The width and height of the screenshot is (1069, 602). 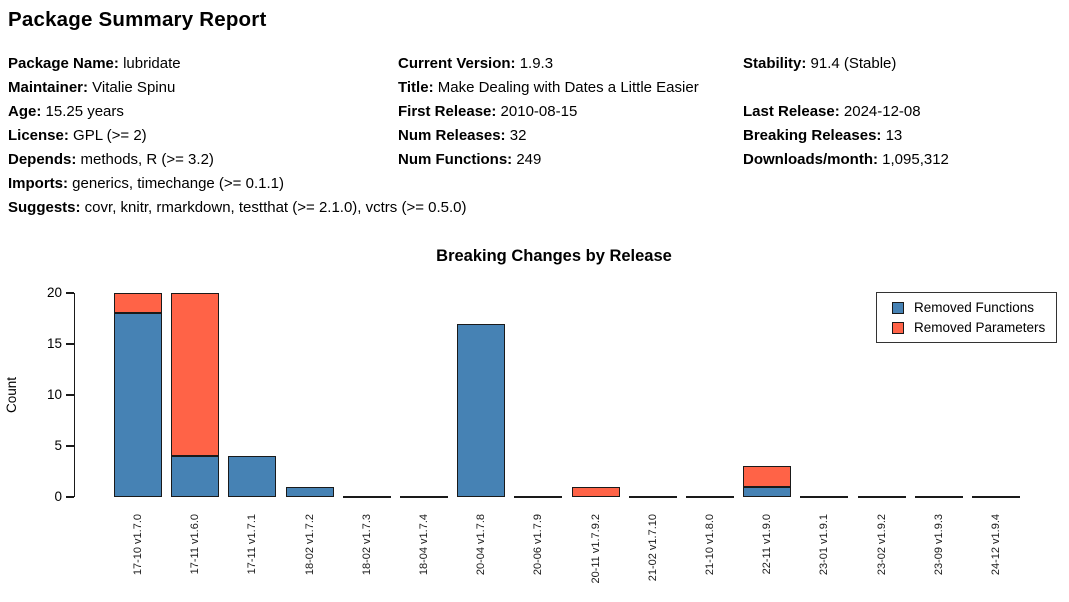 What do you see at coordinates (367, 545) in the screenshot?
I see `x-tick-label: 18-02 v1.7.3` at bounding box center [367, 545].